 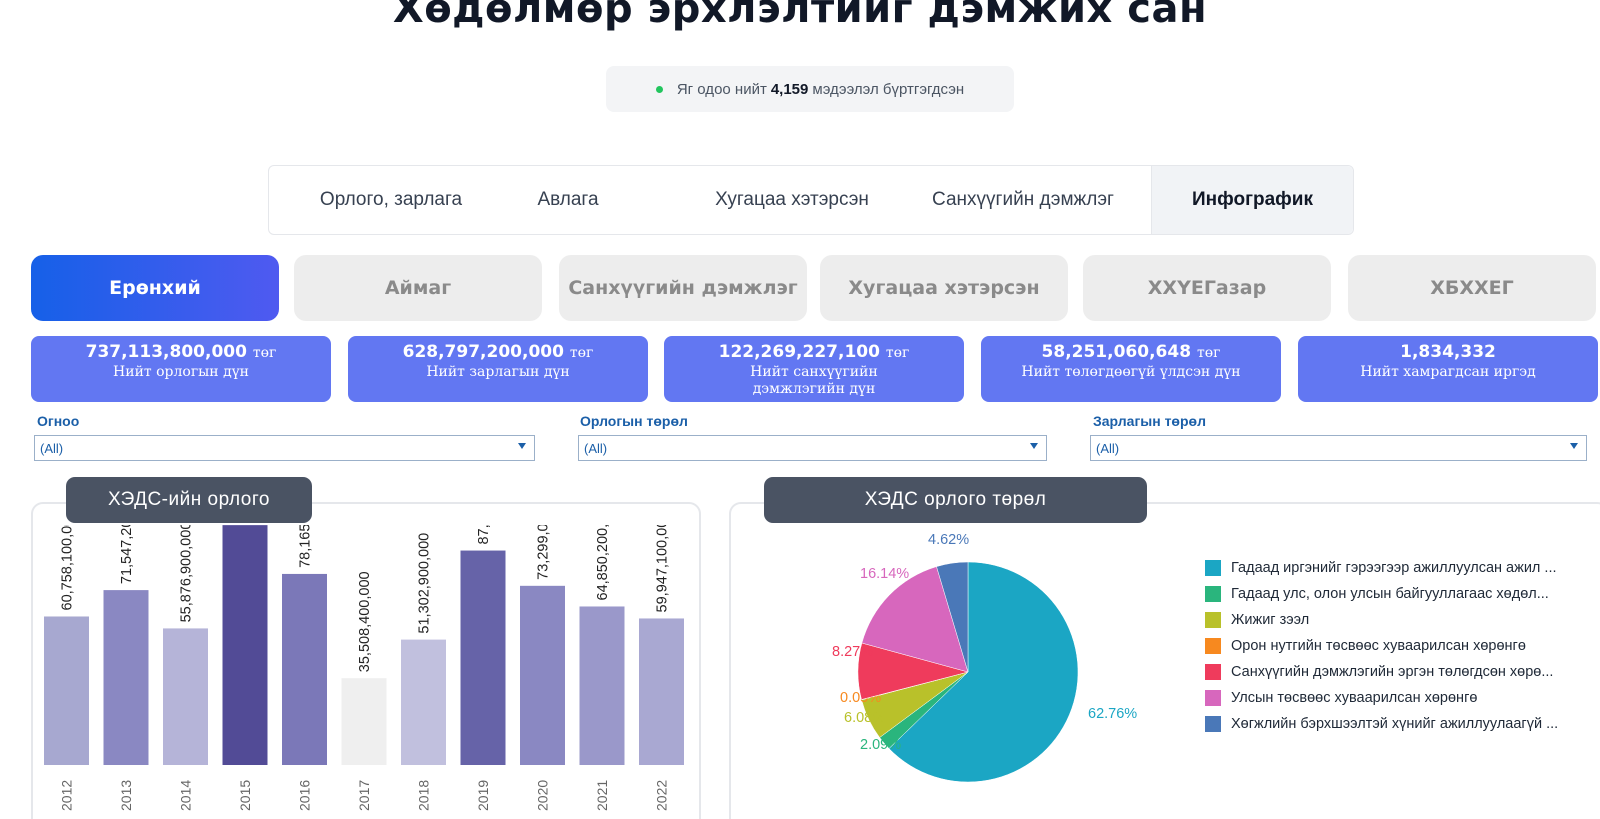 What do you see at coordinates (1116, 352) in the screenshot?
I see `kpi-value: 58,251,060,648` at bounding box center [1116, 352].